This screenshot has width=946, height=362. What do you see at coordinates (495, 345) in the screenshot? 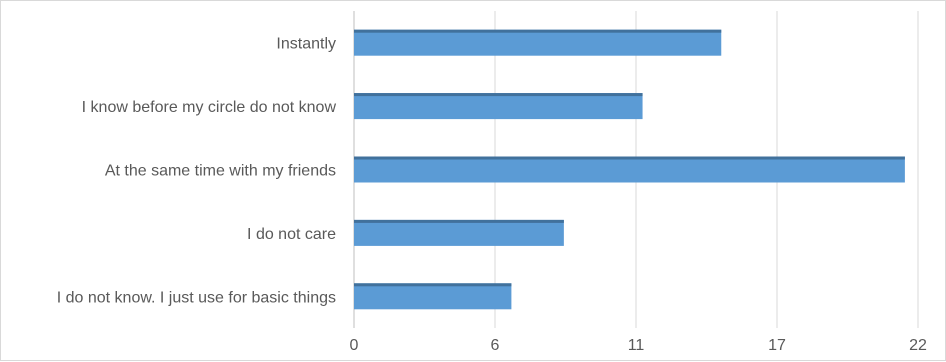
I see `x-tick-label: 6` at bounding box center [495, 345].